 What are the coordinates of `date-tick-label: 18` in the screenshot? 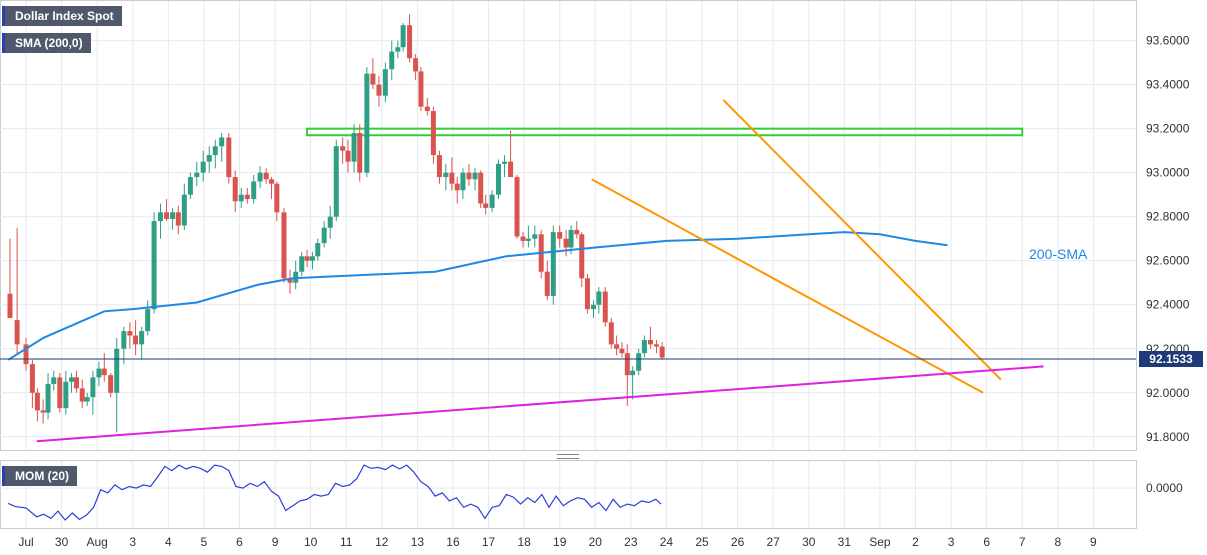 It's located at (524, 542).